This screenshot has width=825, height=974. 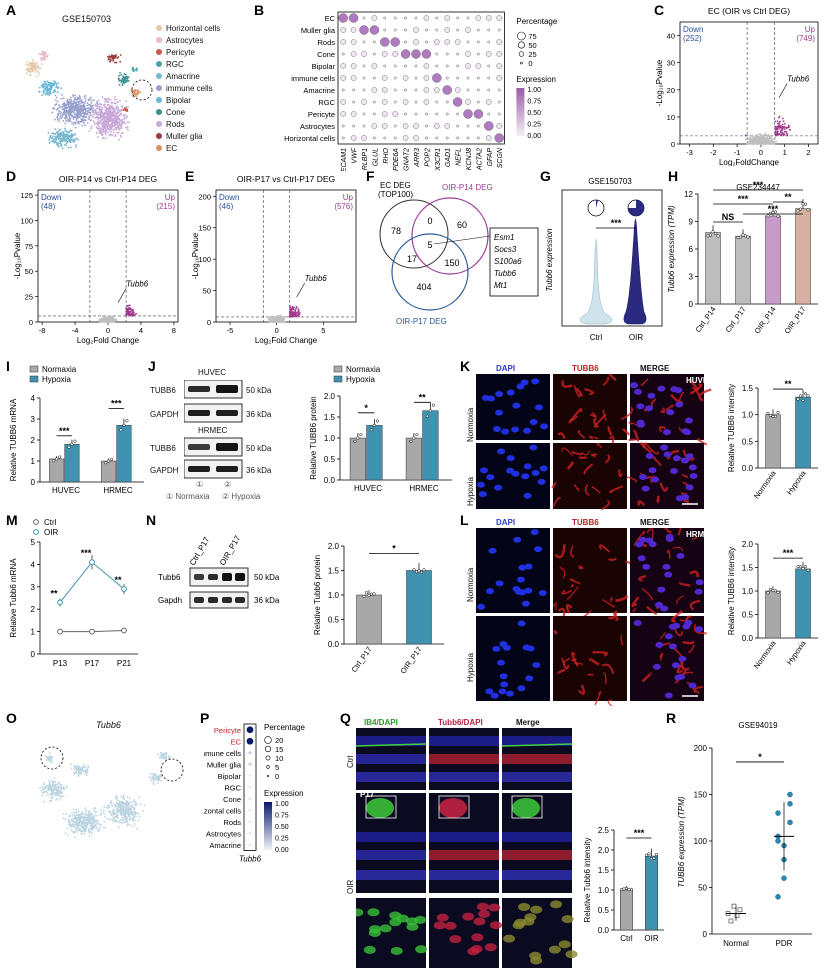 I want to click on volE-up-point, so click(x=291, y=312).